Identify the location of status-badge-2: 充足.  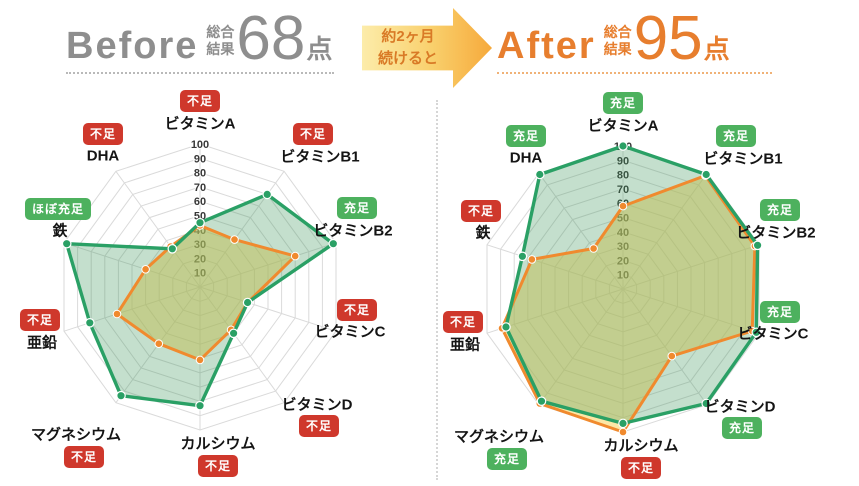
(736, 136).